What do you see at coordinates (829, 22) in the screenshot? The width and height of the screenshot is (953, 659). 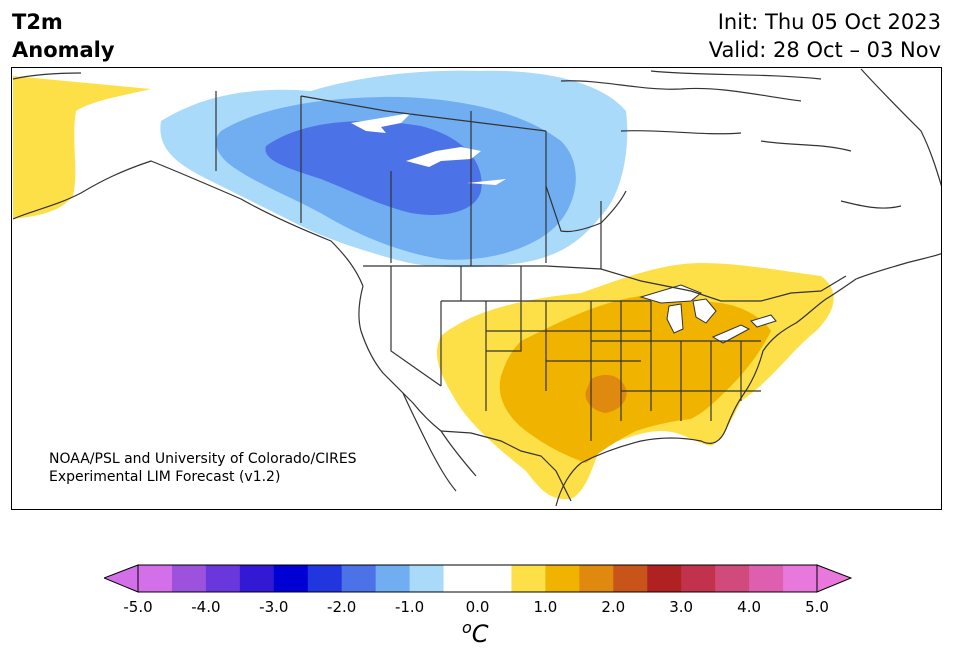 I see `init-date: Init: Thu 05 Oct 2023` at bounding box center [829, 22].